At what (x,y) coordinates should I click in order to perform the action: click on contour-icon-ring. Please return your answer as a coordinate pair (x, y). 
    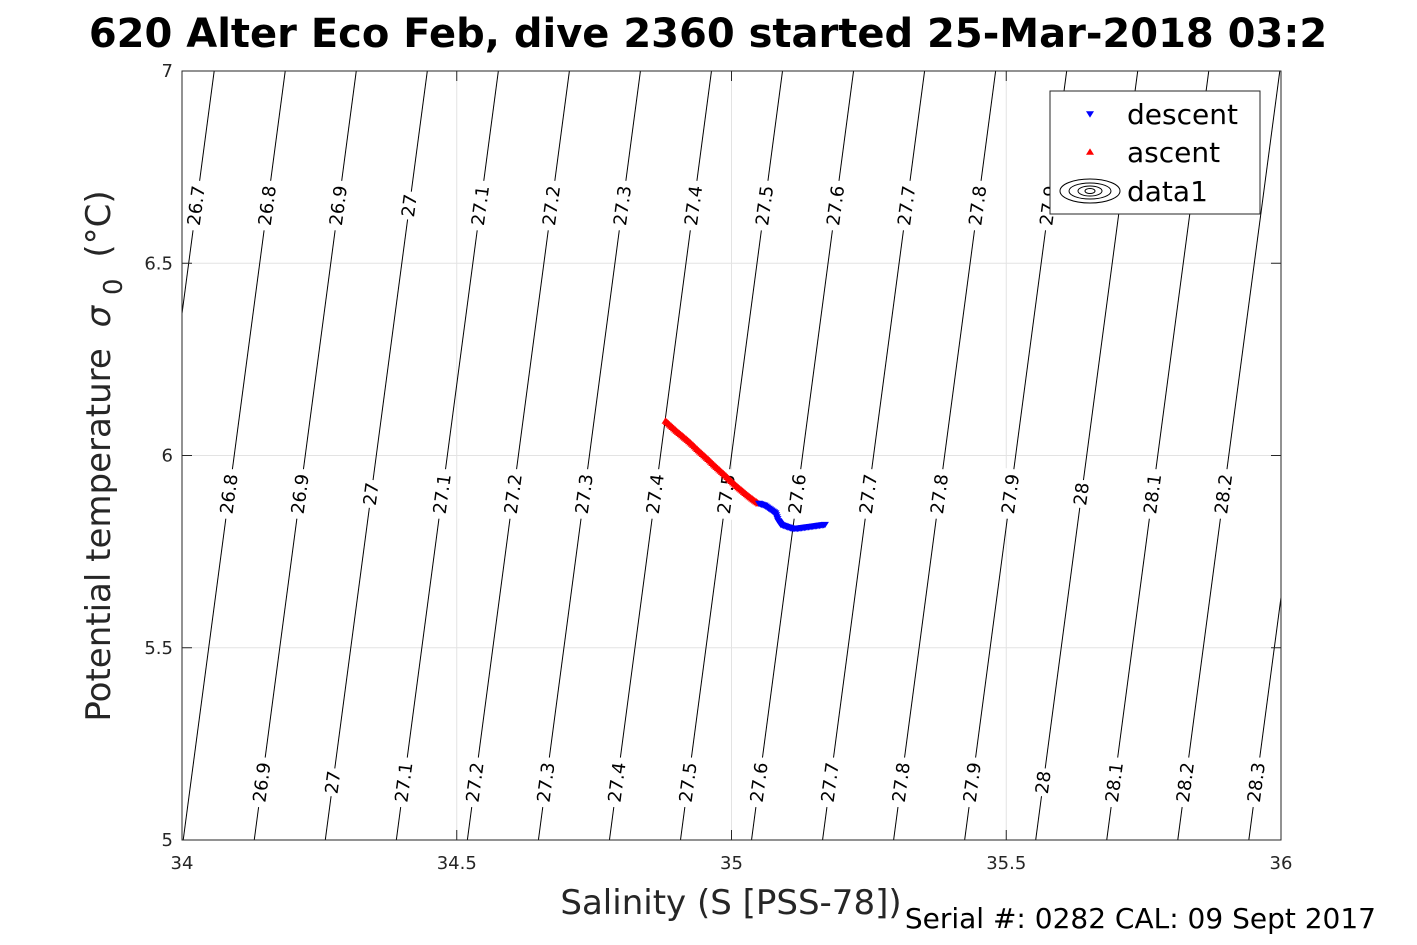
    Looking at the image, I should click on (1090, 191).